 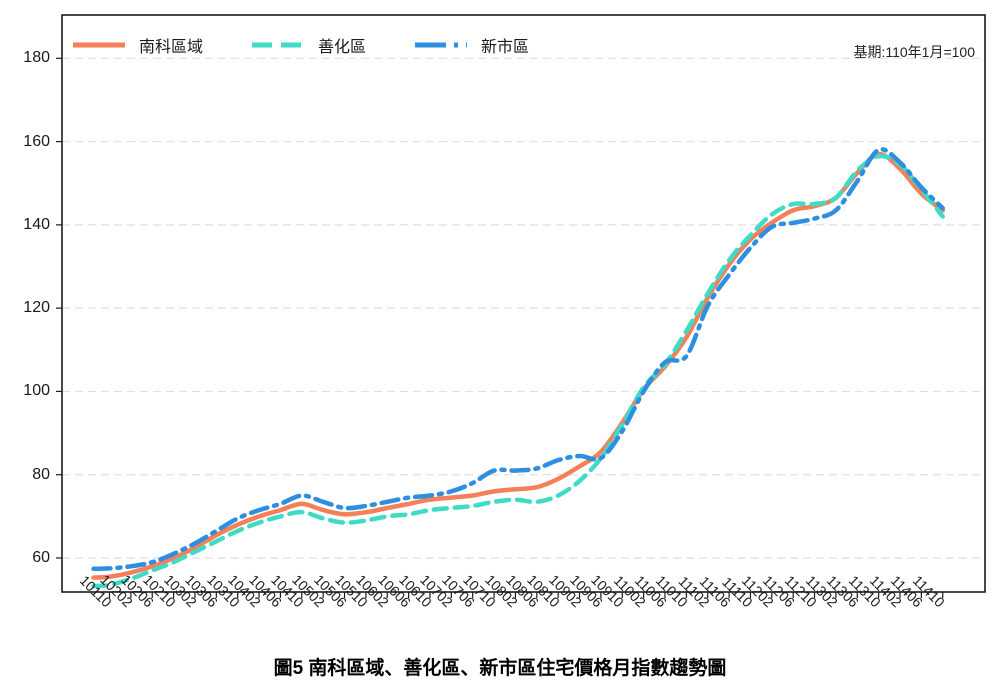 I want to click on legend-line-sample-dashed, so click(x=278, y=45).